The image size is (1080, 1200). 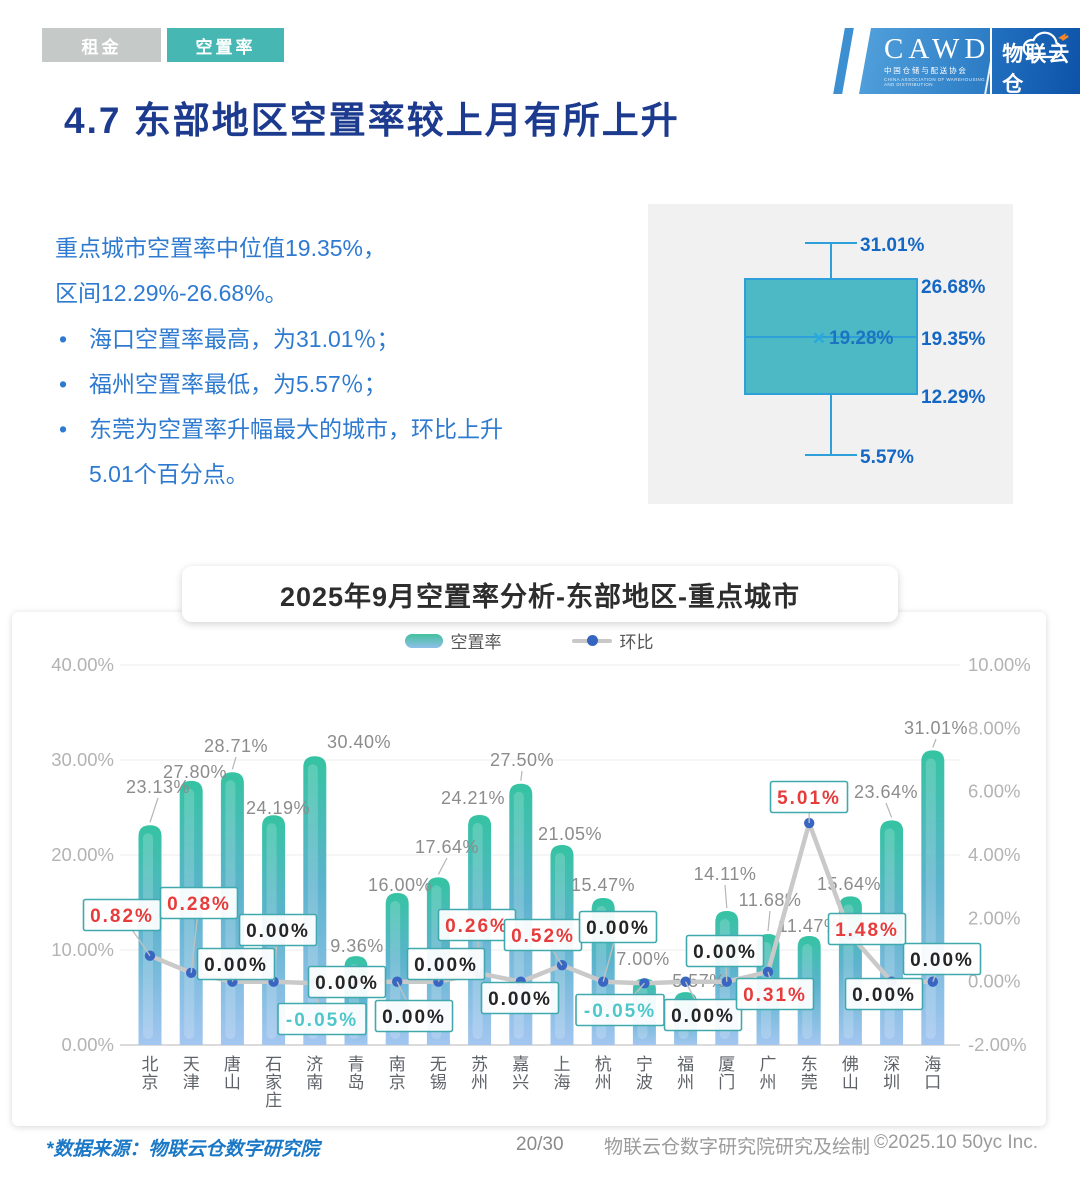 I want to click on mom-line, so click(x=541, y=903).